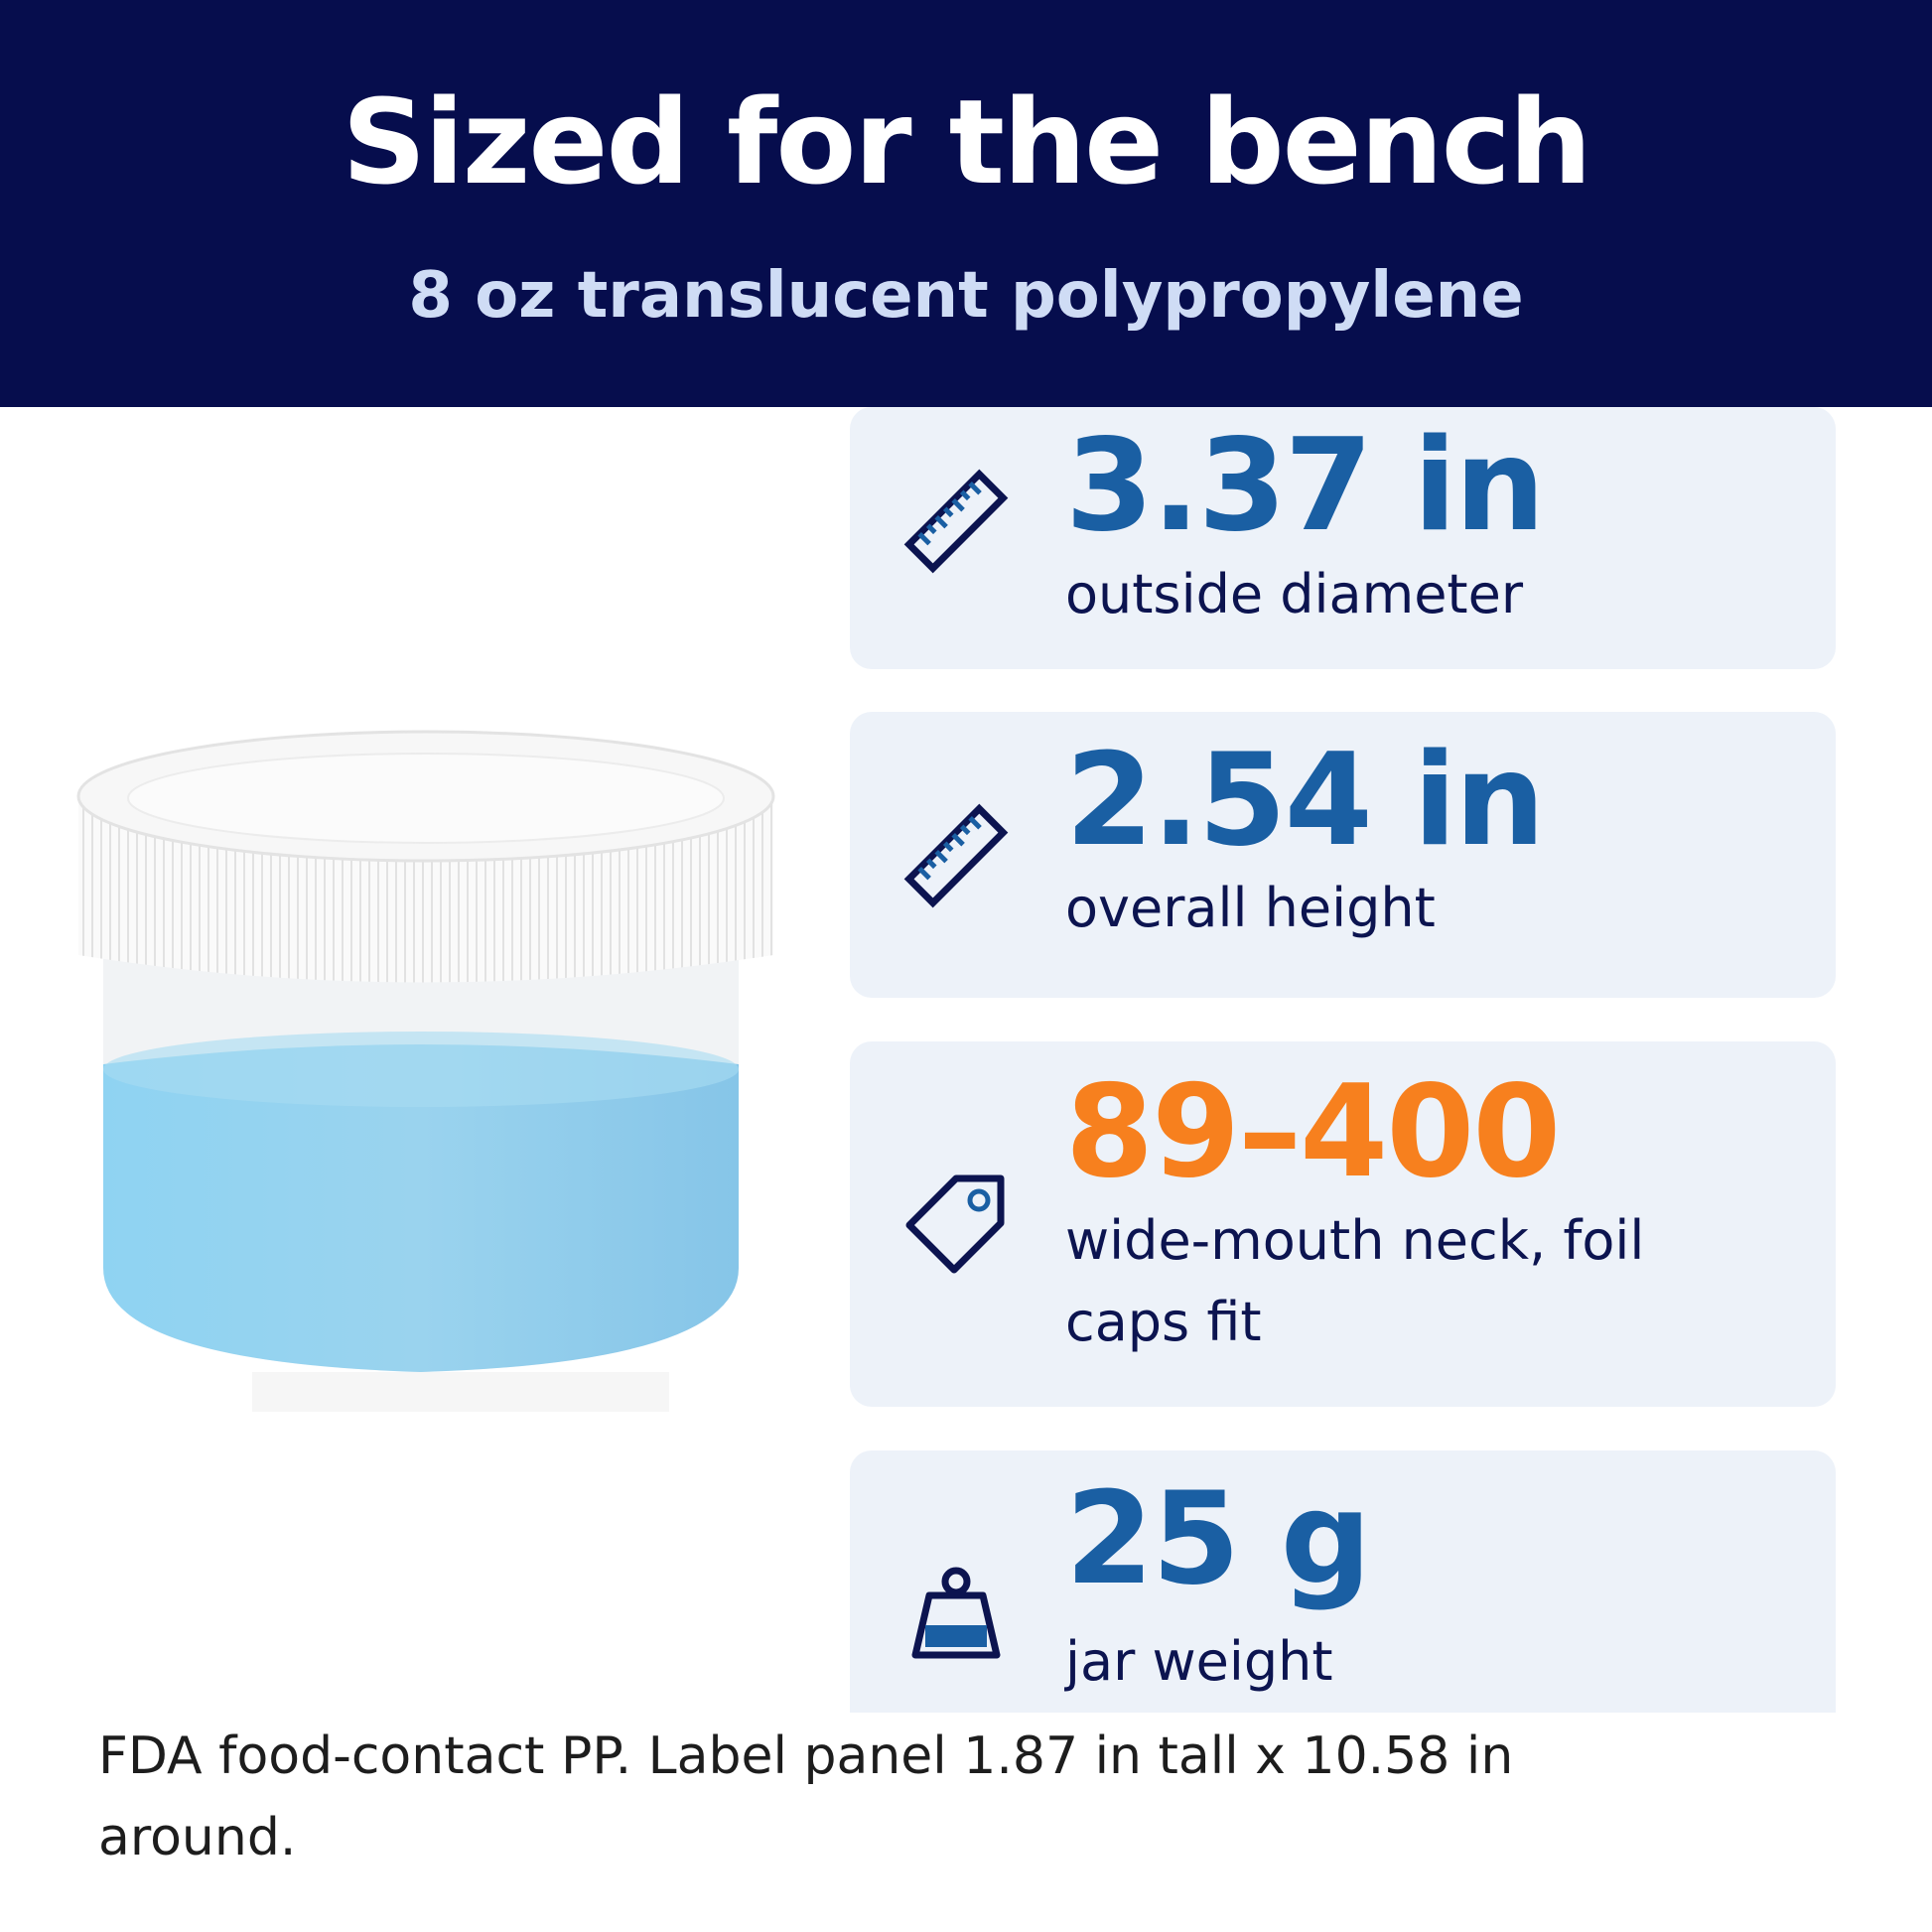 This screenshot has height=1932, width=1932. Describe the element at coordinates (1305, 801) in the screenshot. I see `spec-value: 2.54 in` at that location.